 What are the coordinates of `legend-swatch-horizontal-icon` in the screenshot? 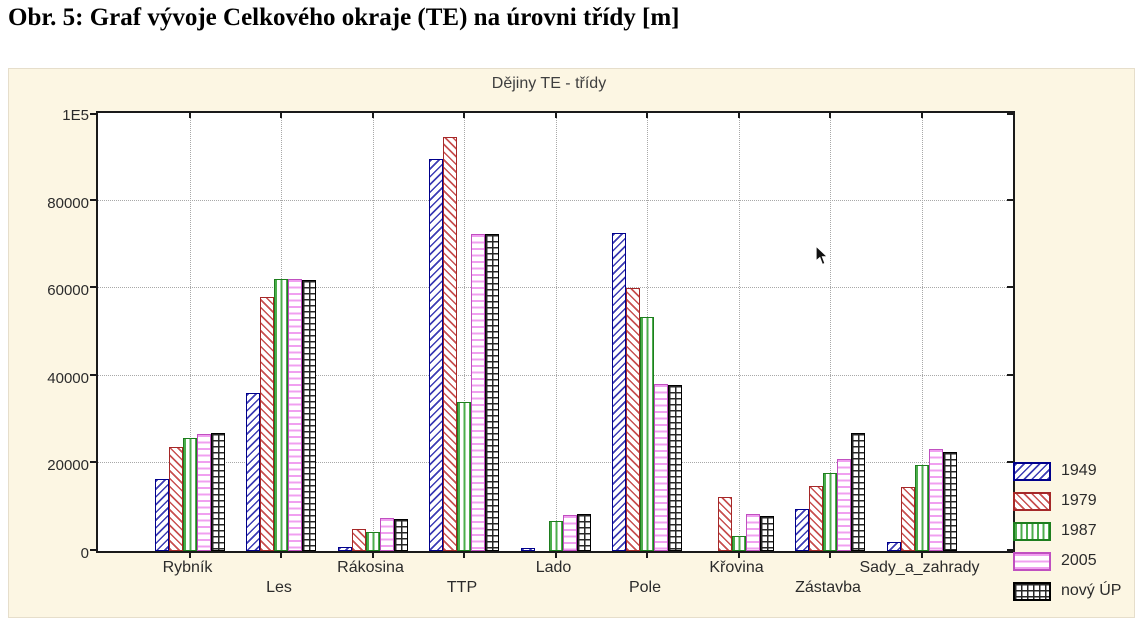 It's located at (1032, 561).